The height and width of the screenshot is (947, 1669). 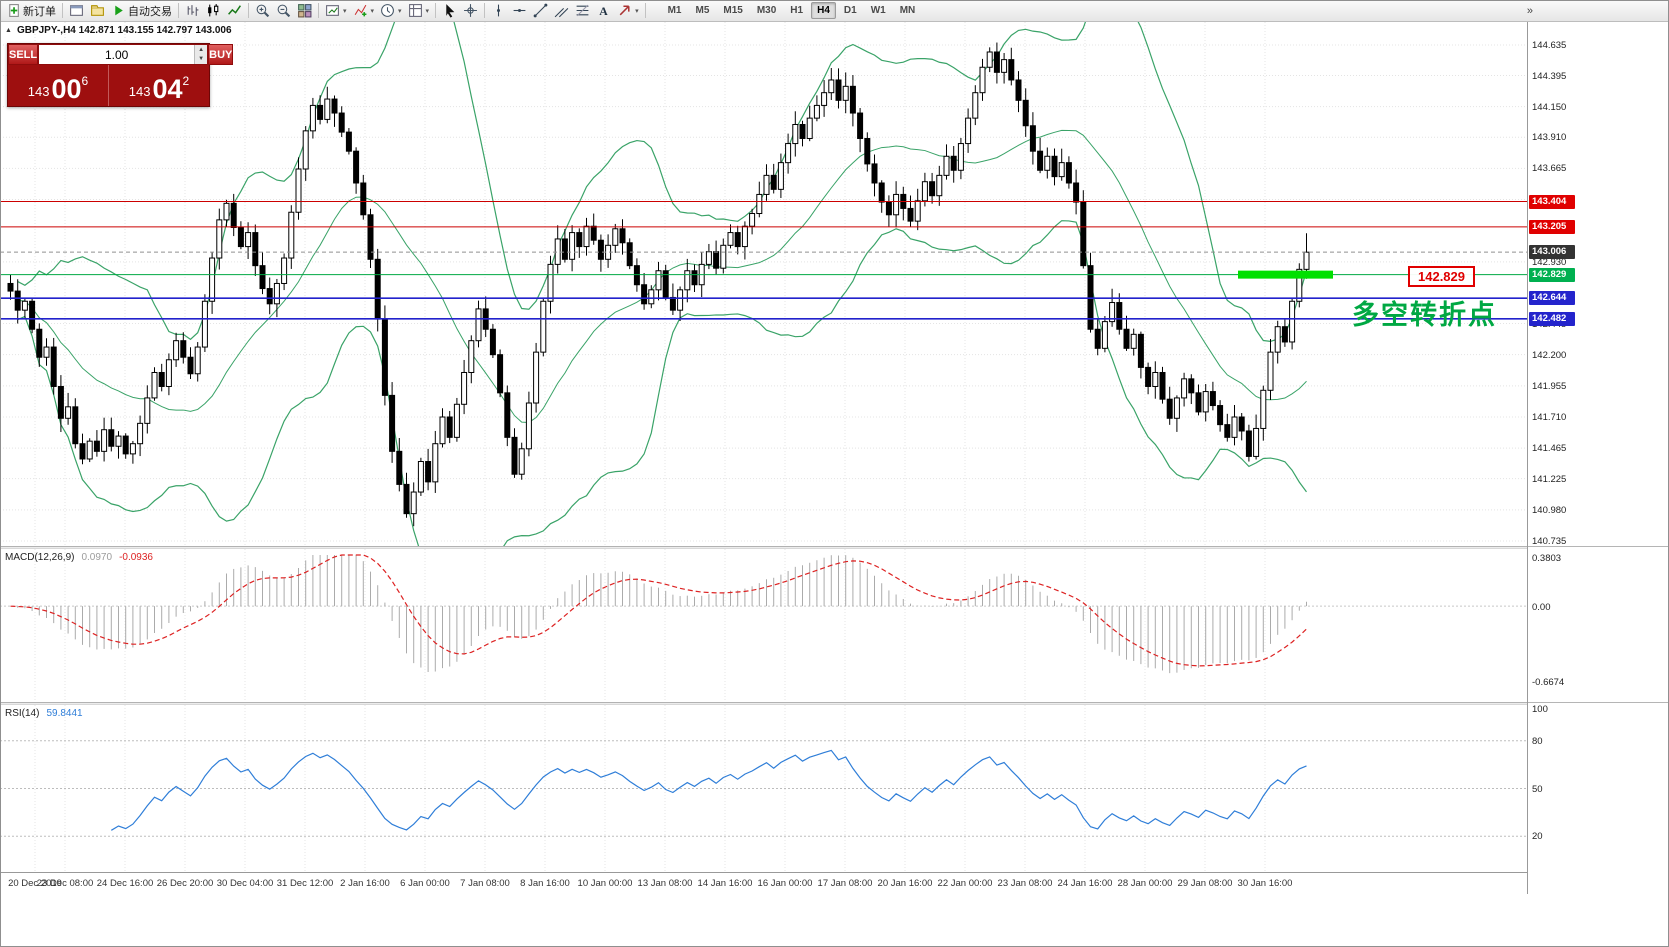 I want to click on timeframe-M30-button: M30, so click(x=766, y=10).